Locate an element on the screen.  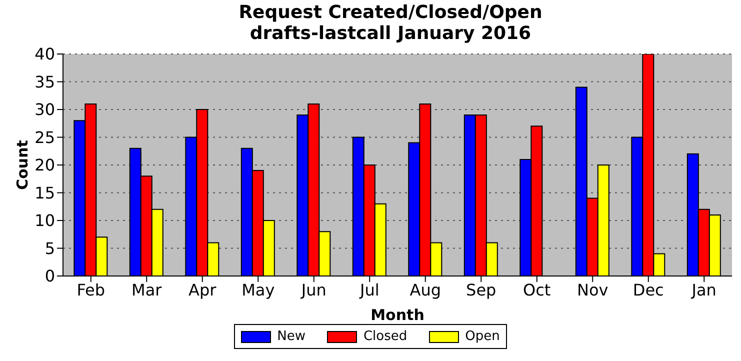
y-tick-label: 0 is located at coordinates (49, 276).